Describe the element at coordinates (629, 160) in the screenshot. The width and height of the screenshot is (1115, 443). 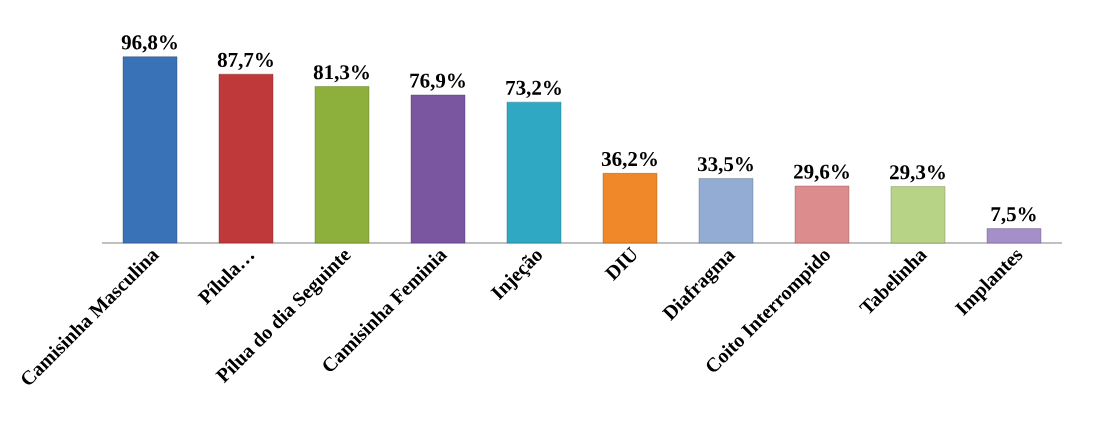
I see `data-label: 36,2%` at that location.